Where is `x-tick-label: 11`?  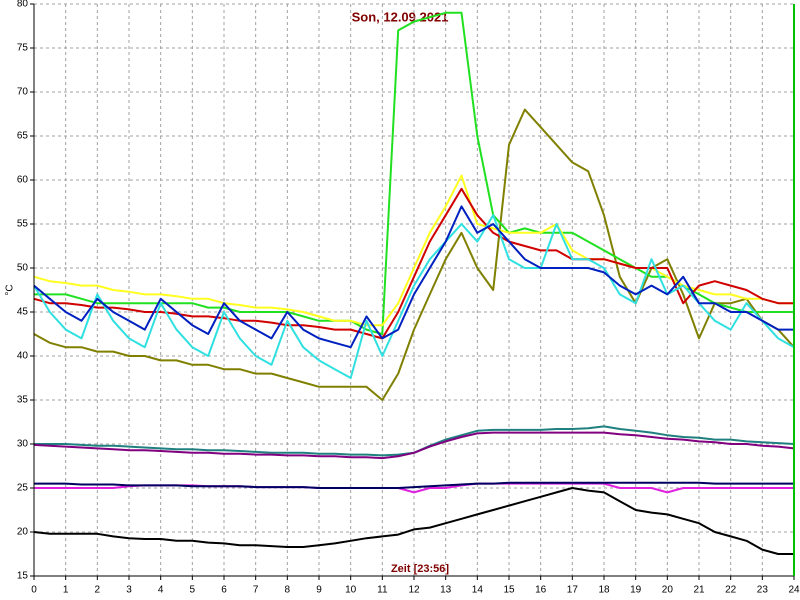
x-tick-label: 11 is located at coordinates (382, 590).